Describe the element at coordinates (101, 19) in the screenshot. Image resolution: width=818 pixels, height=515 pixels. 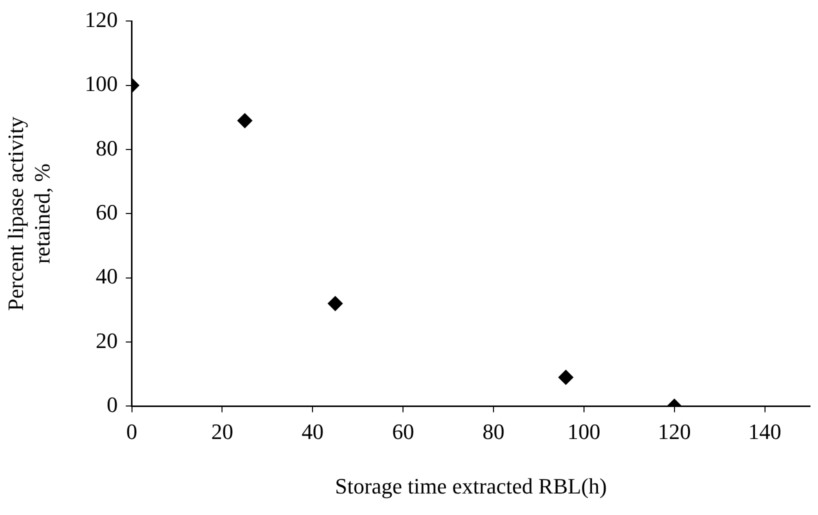
I see `y-tick-label: 120` at that location.